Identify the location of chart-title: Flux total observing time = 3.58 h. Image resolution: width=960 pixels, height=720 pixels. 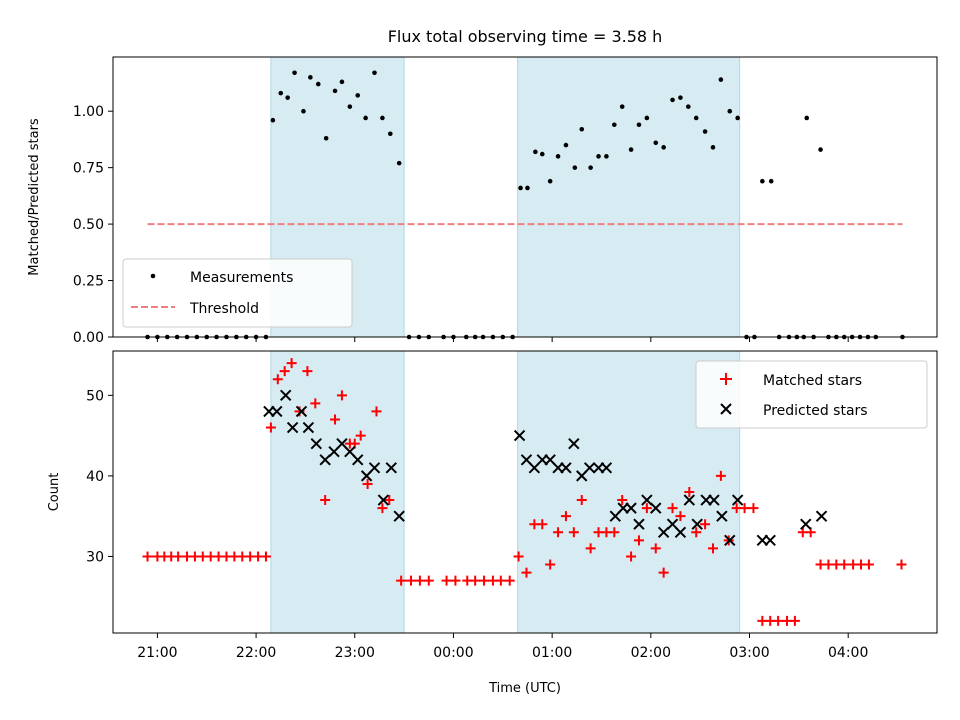
(525, 36).